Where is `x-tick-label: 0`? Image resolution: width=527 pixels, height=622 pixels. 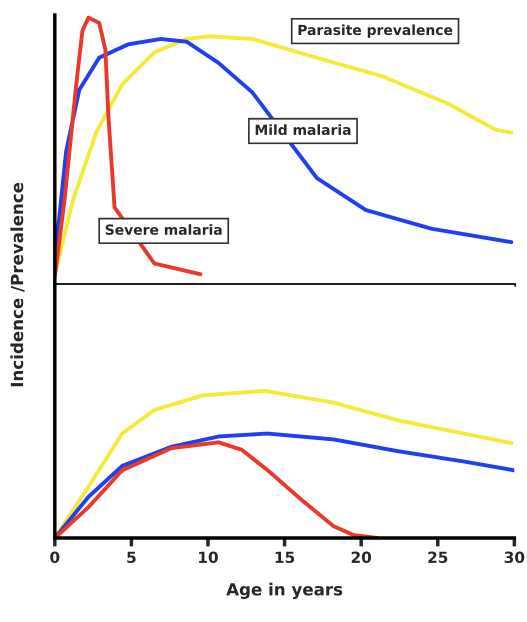
x-tick-label: 0 is located at coordinates (55, 557).